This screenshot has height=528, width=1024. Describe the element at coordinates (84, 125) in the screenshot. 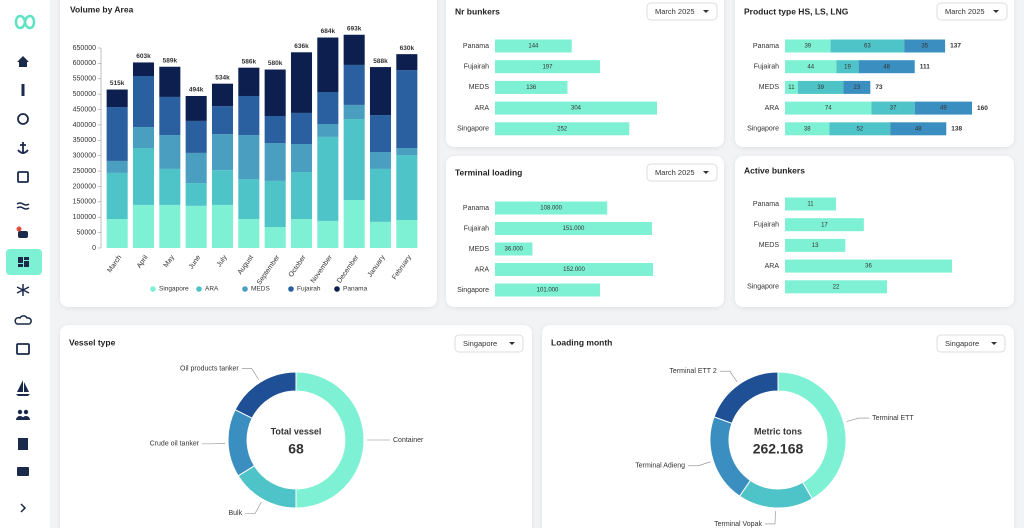

I see `y-tick-label: 400000` at that location.